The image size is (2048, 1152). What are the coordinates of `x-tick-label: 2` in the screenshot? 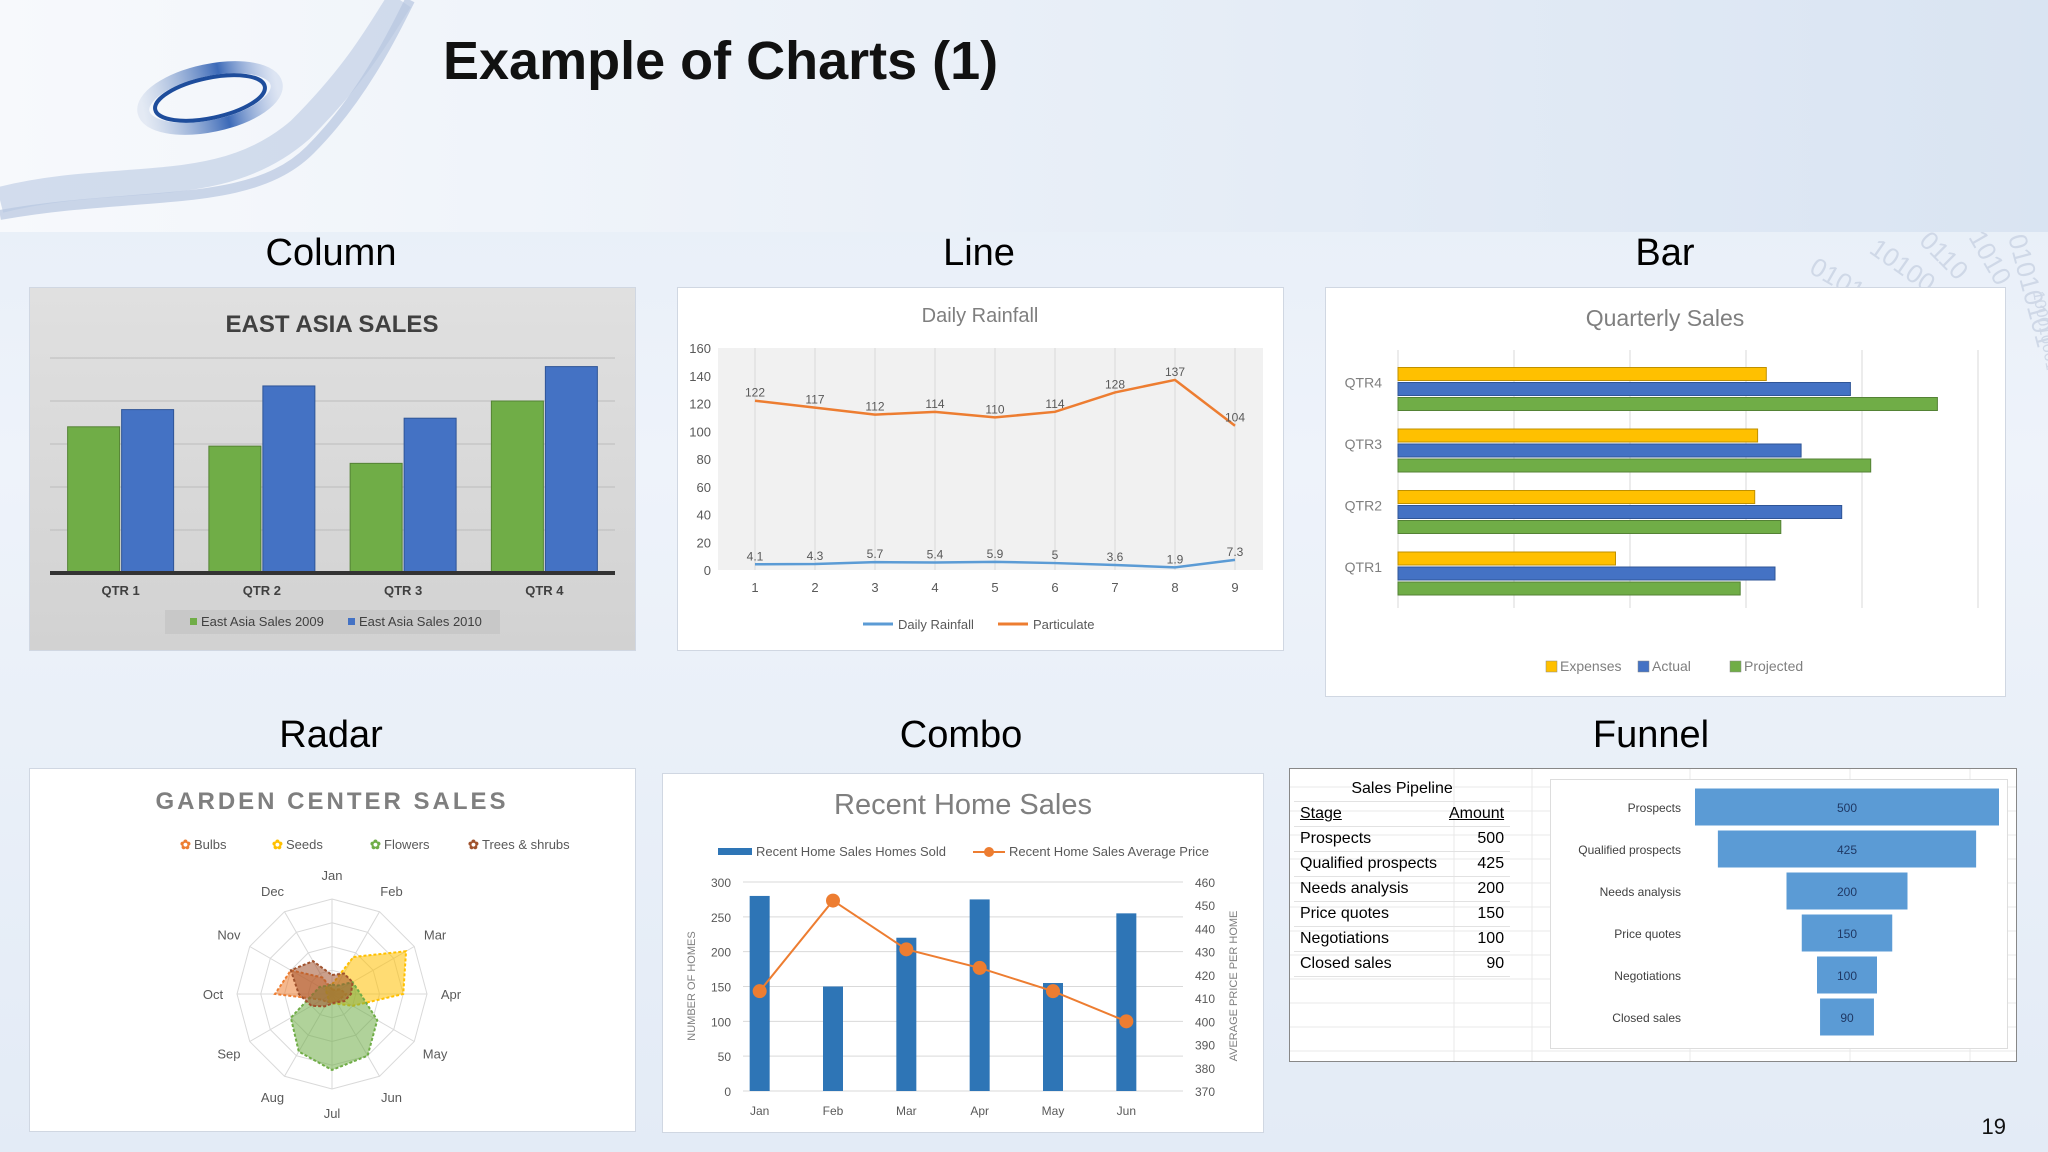 It's located at (814, 587).